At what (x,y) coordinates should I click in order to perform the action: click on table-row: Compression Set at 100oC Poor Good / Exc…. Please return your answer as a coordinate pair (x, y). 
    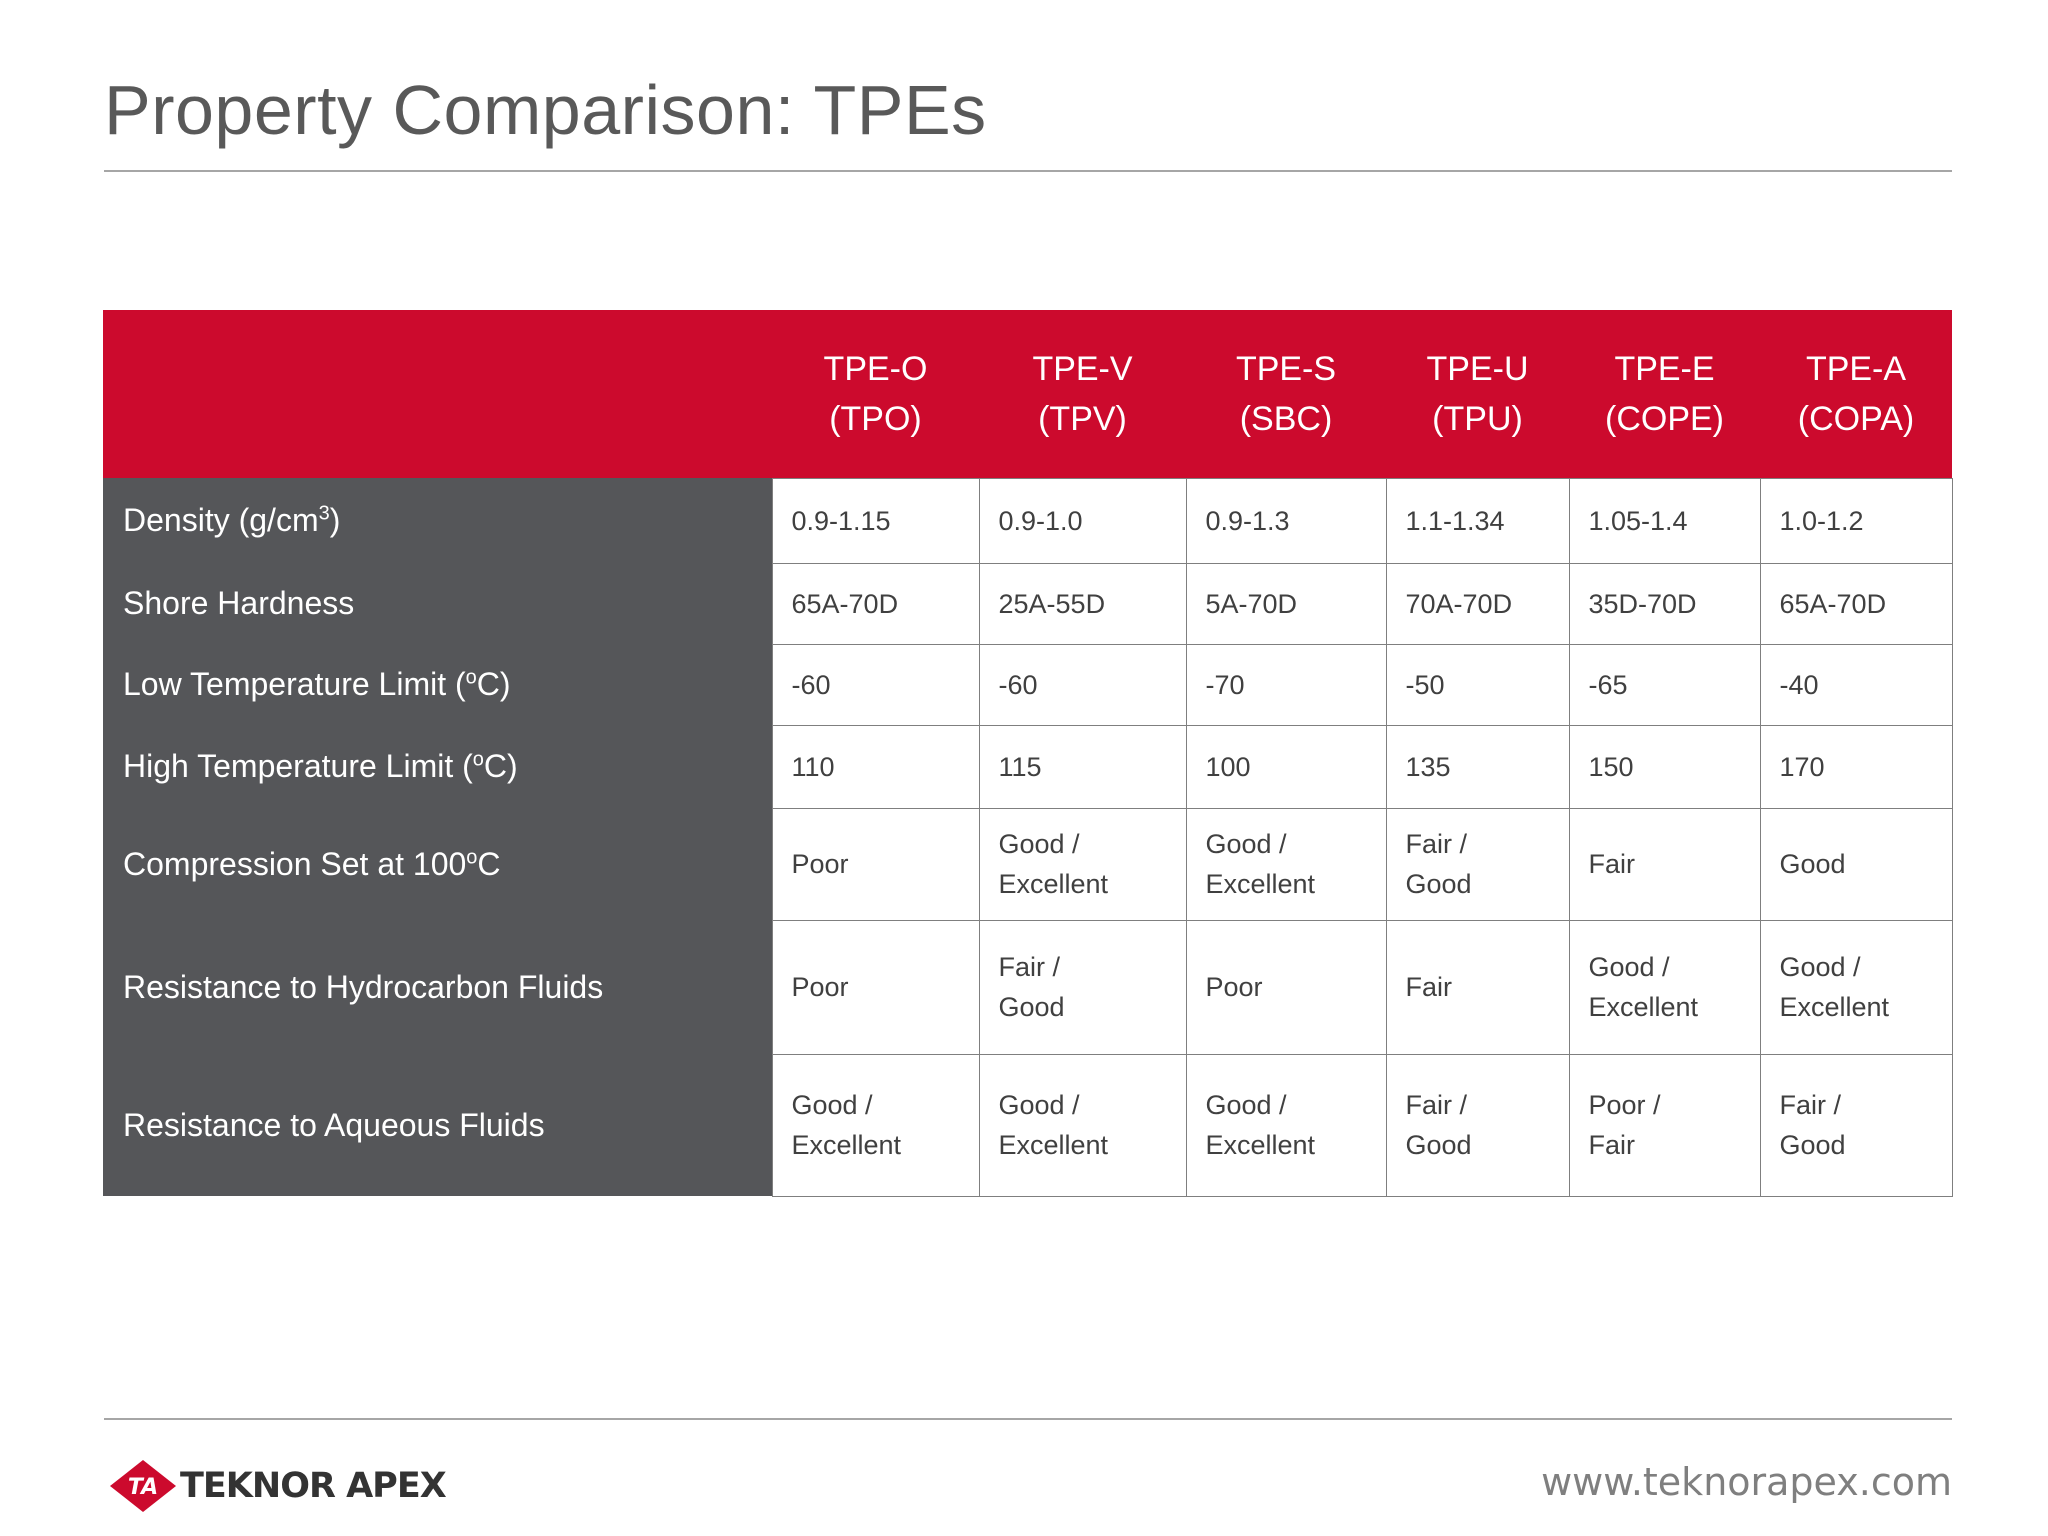
    Looking at the image, I should click on (1028, 864).